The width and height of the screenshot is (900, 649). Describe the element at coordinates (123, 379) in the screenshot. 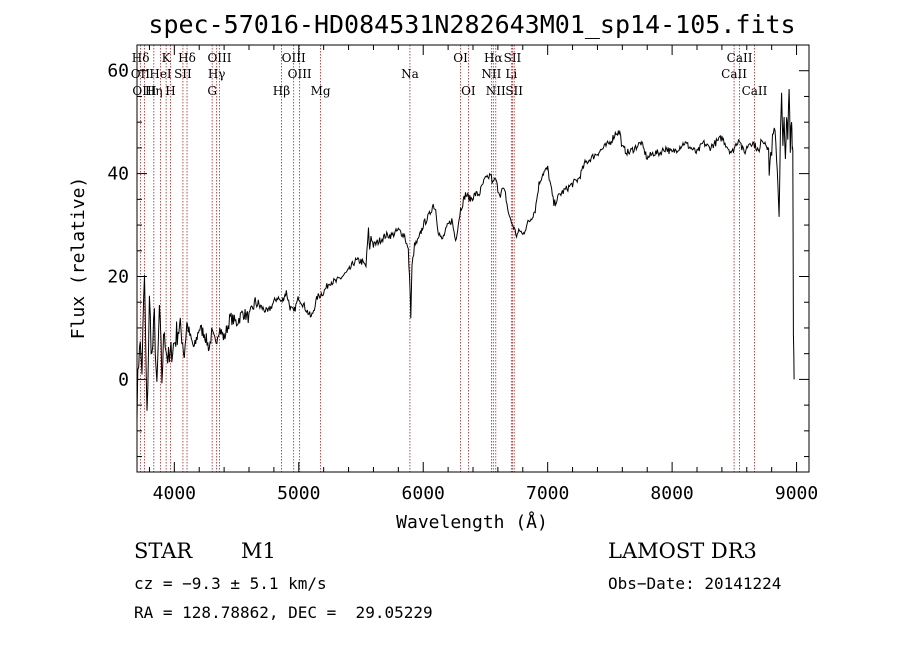

I see `y-tick-label: 0` at that location.